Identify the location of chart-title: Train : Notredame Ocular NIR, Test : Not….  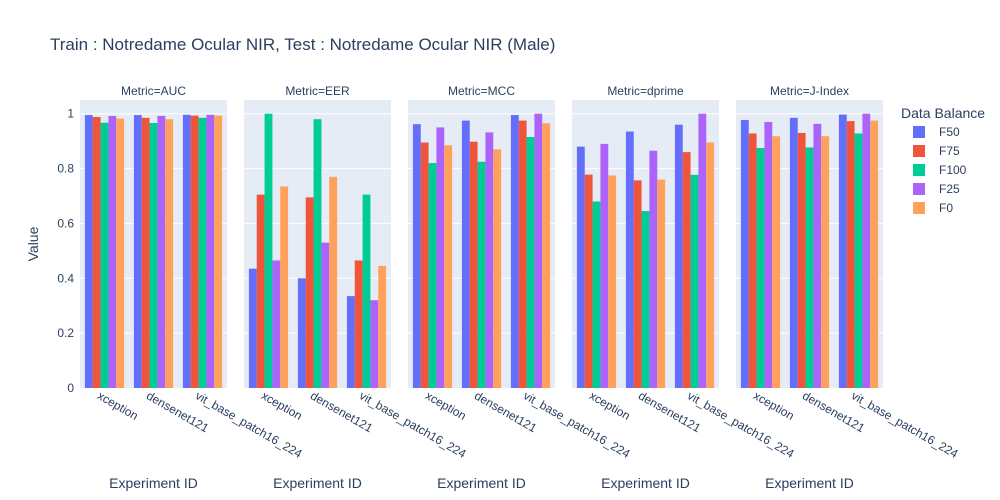
(302, 44).